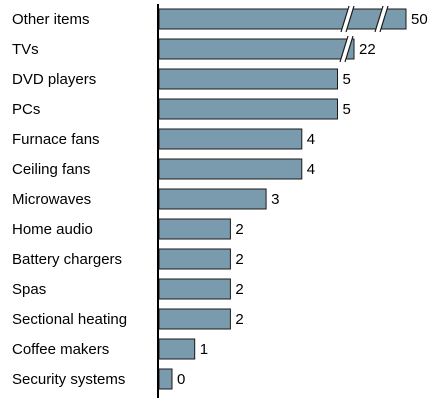  I want to click on bar-sectional-heating, so click(194, 319).